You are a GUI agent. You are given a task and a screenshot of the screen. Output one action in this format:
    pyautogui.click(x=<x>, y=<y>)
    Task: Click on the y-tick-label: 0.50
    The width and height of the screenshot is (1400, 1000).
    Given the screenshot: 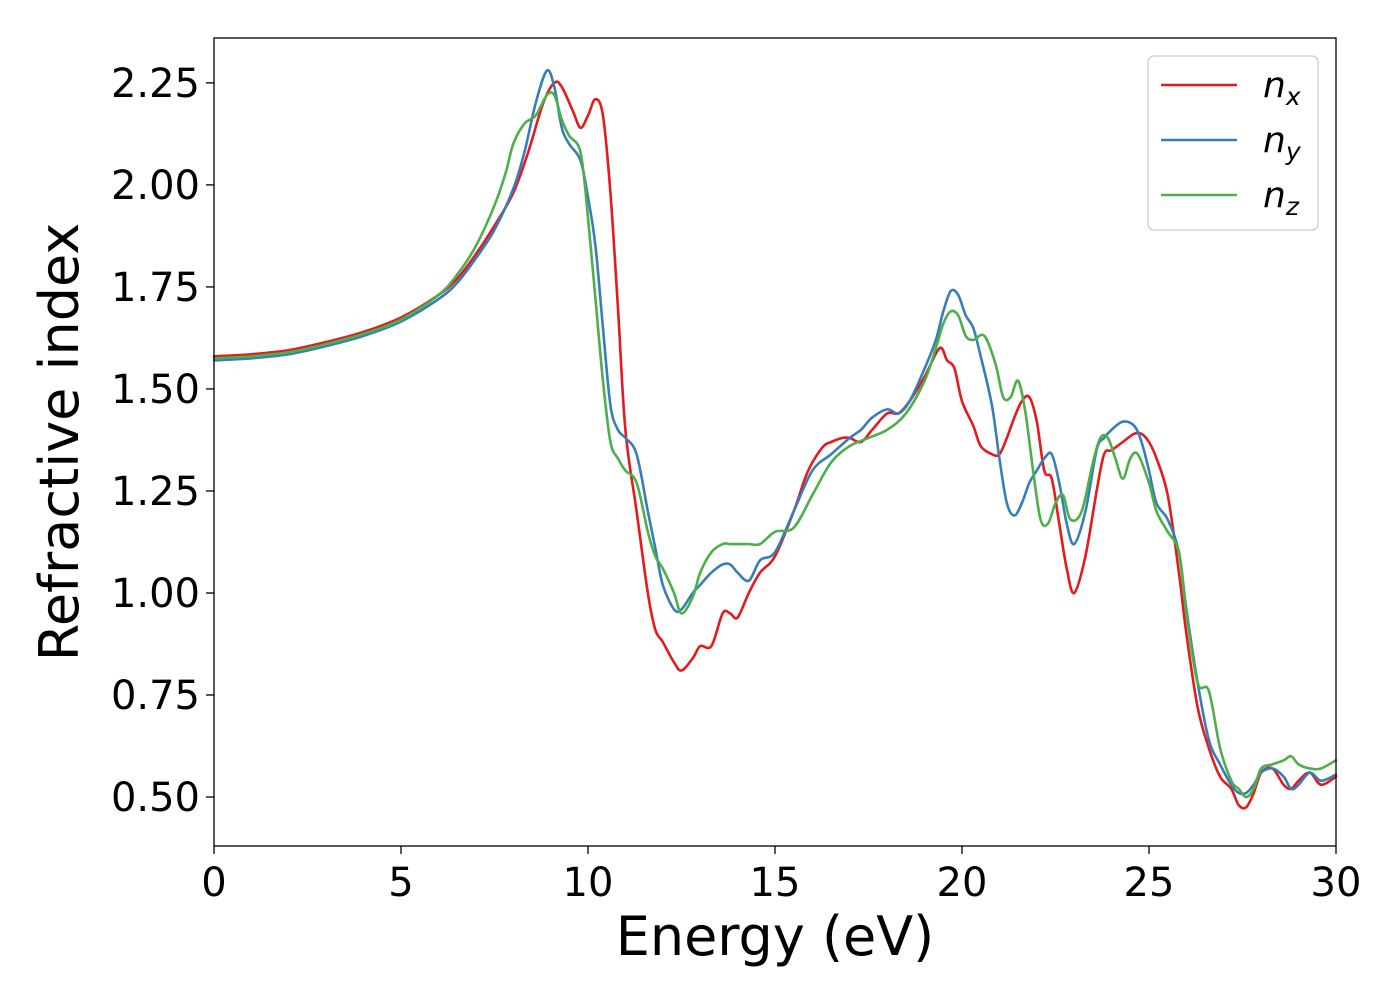 What is the action you would take?
    pyautogui.click(x=155, y=798)
    